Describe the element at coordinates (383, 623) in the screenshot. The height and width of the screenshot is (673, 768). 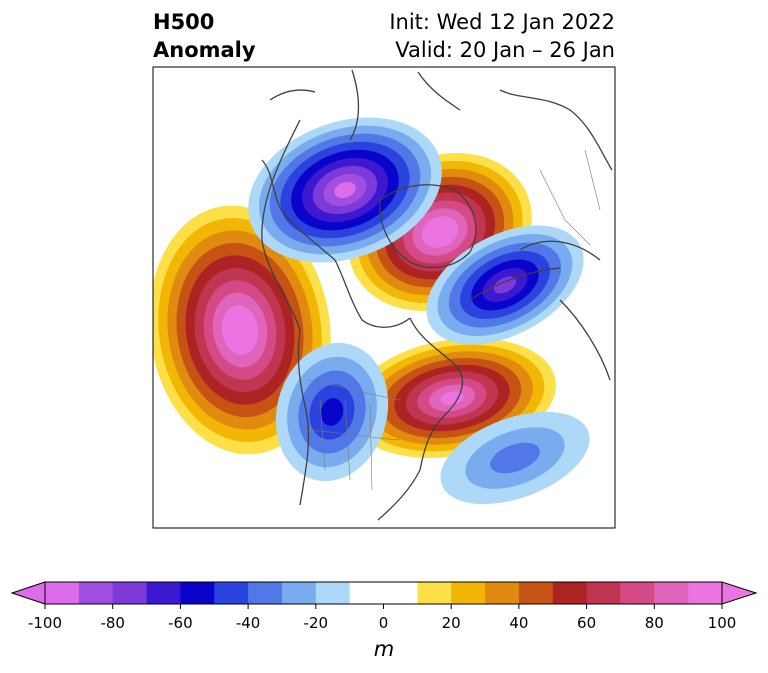
I see `colorbar-tick-label: 0` at that location.